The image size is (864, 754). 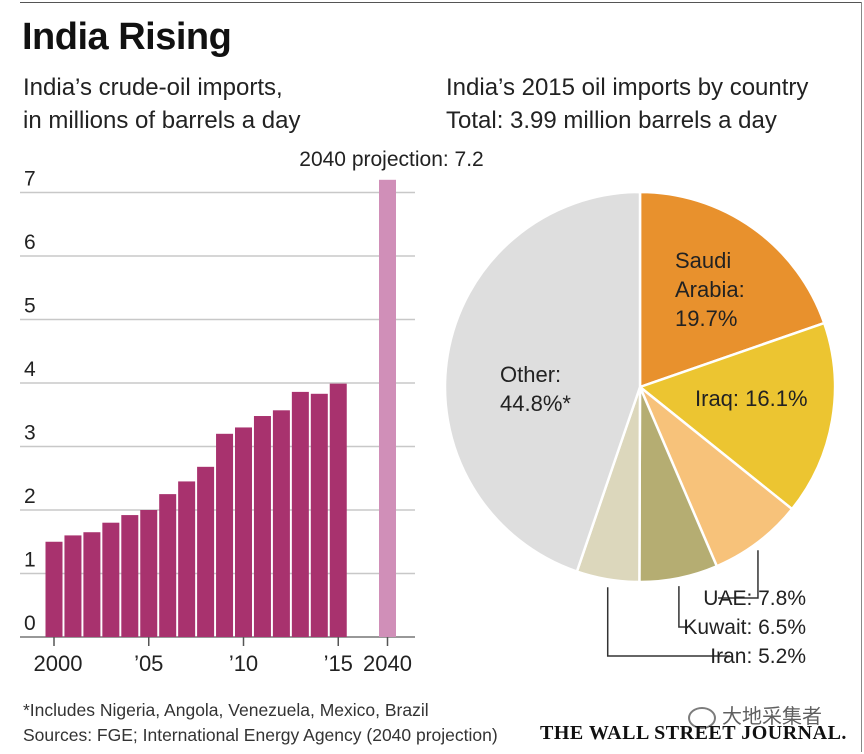 What do you see at coordinates (54, 589) in the screenshot?
I see `bar-2000` at bounding box center [54, 589].